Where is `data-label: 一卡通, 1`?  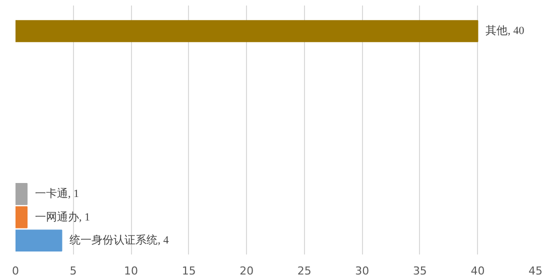 data-label: 一卡通, 1 is located at coordinates (57, 193).